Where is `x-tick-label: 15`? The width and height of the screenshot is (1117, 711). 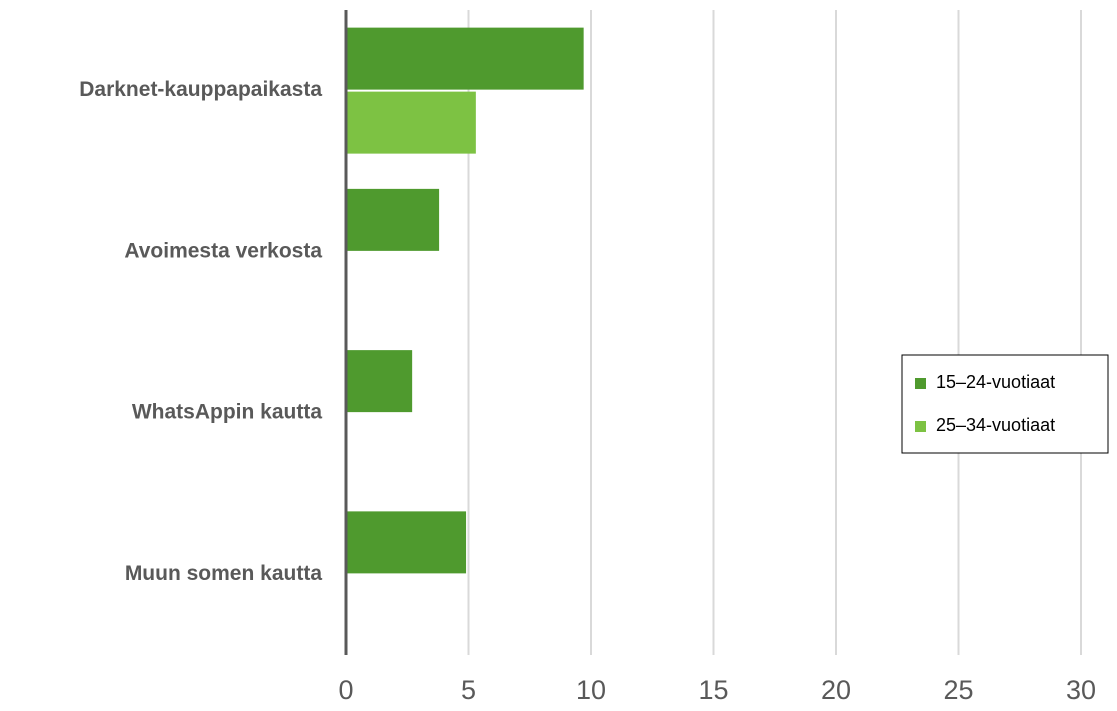 x-tick-label: 15 is located at coordinates (713, 690).